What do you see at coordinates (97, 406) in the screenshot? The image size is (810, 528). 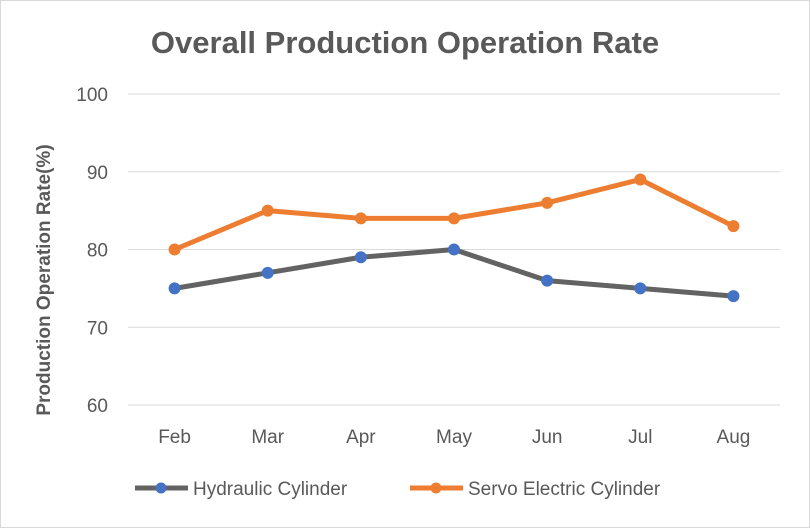 I see `y-tick-label: 60` at bounding box center [97, 406].